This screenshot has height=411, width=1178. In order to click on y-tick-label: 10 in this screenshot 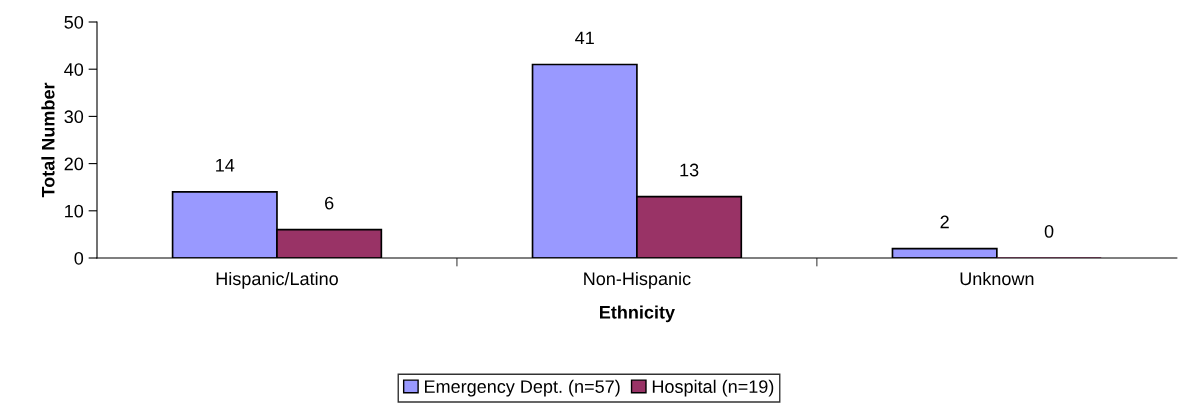, I will do `click(74, 211)`.